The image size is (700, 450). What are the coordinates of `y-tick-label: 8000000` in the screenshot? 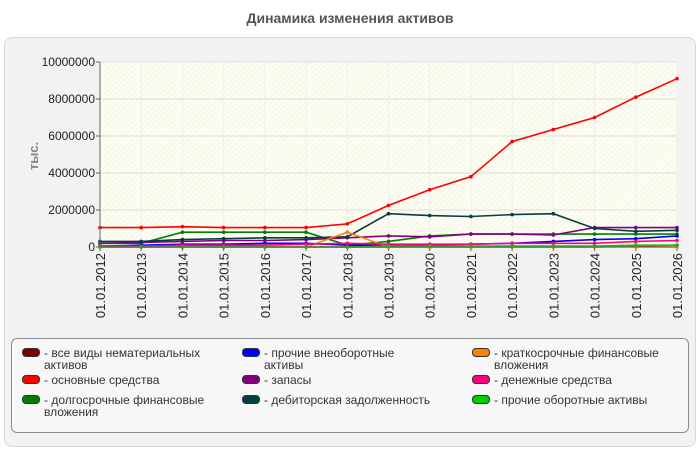 It's located at (71, 99).